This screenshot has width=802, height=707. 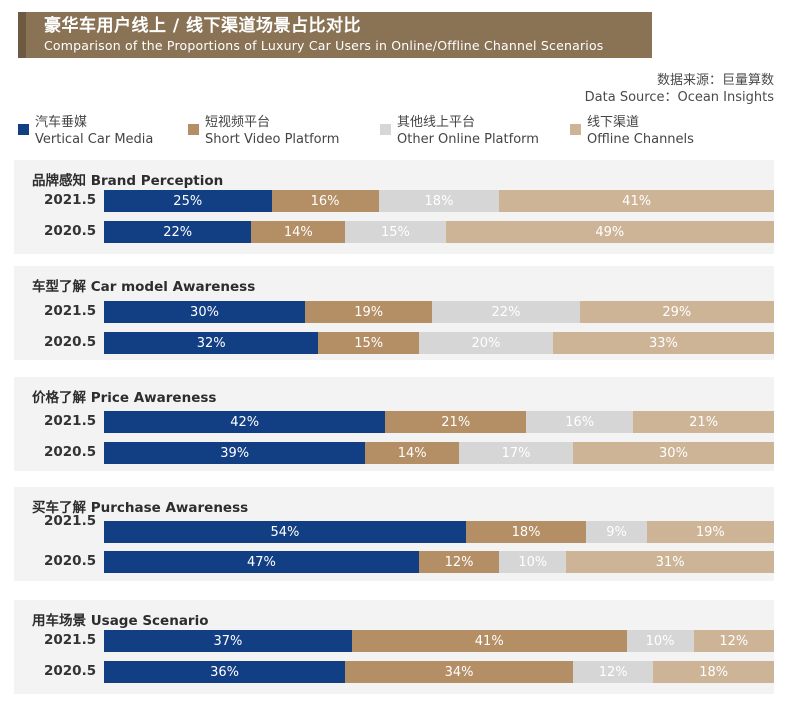 I want to click on legend-label-zh: 线下渠道, so click(x=613, y=122).